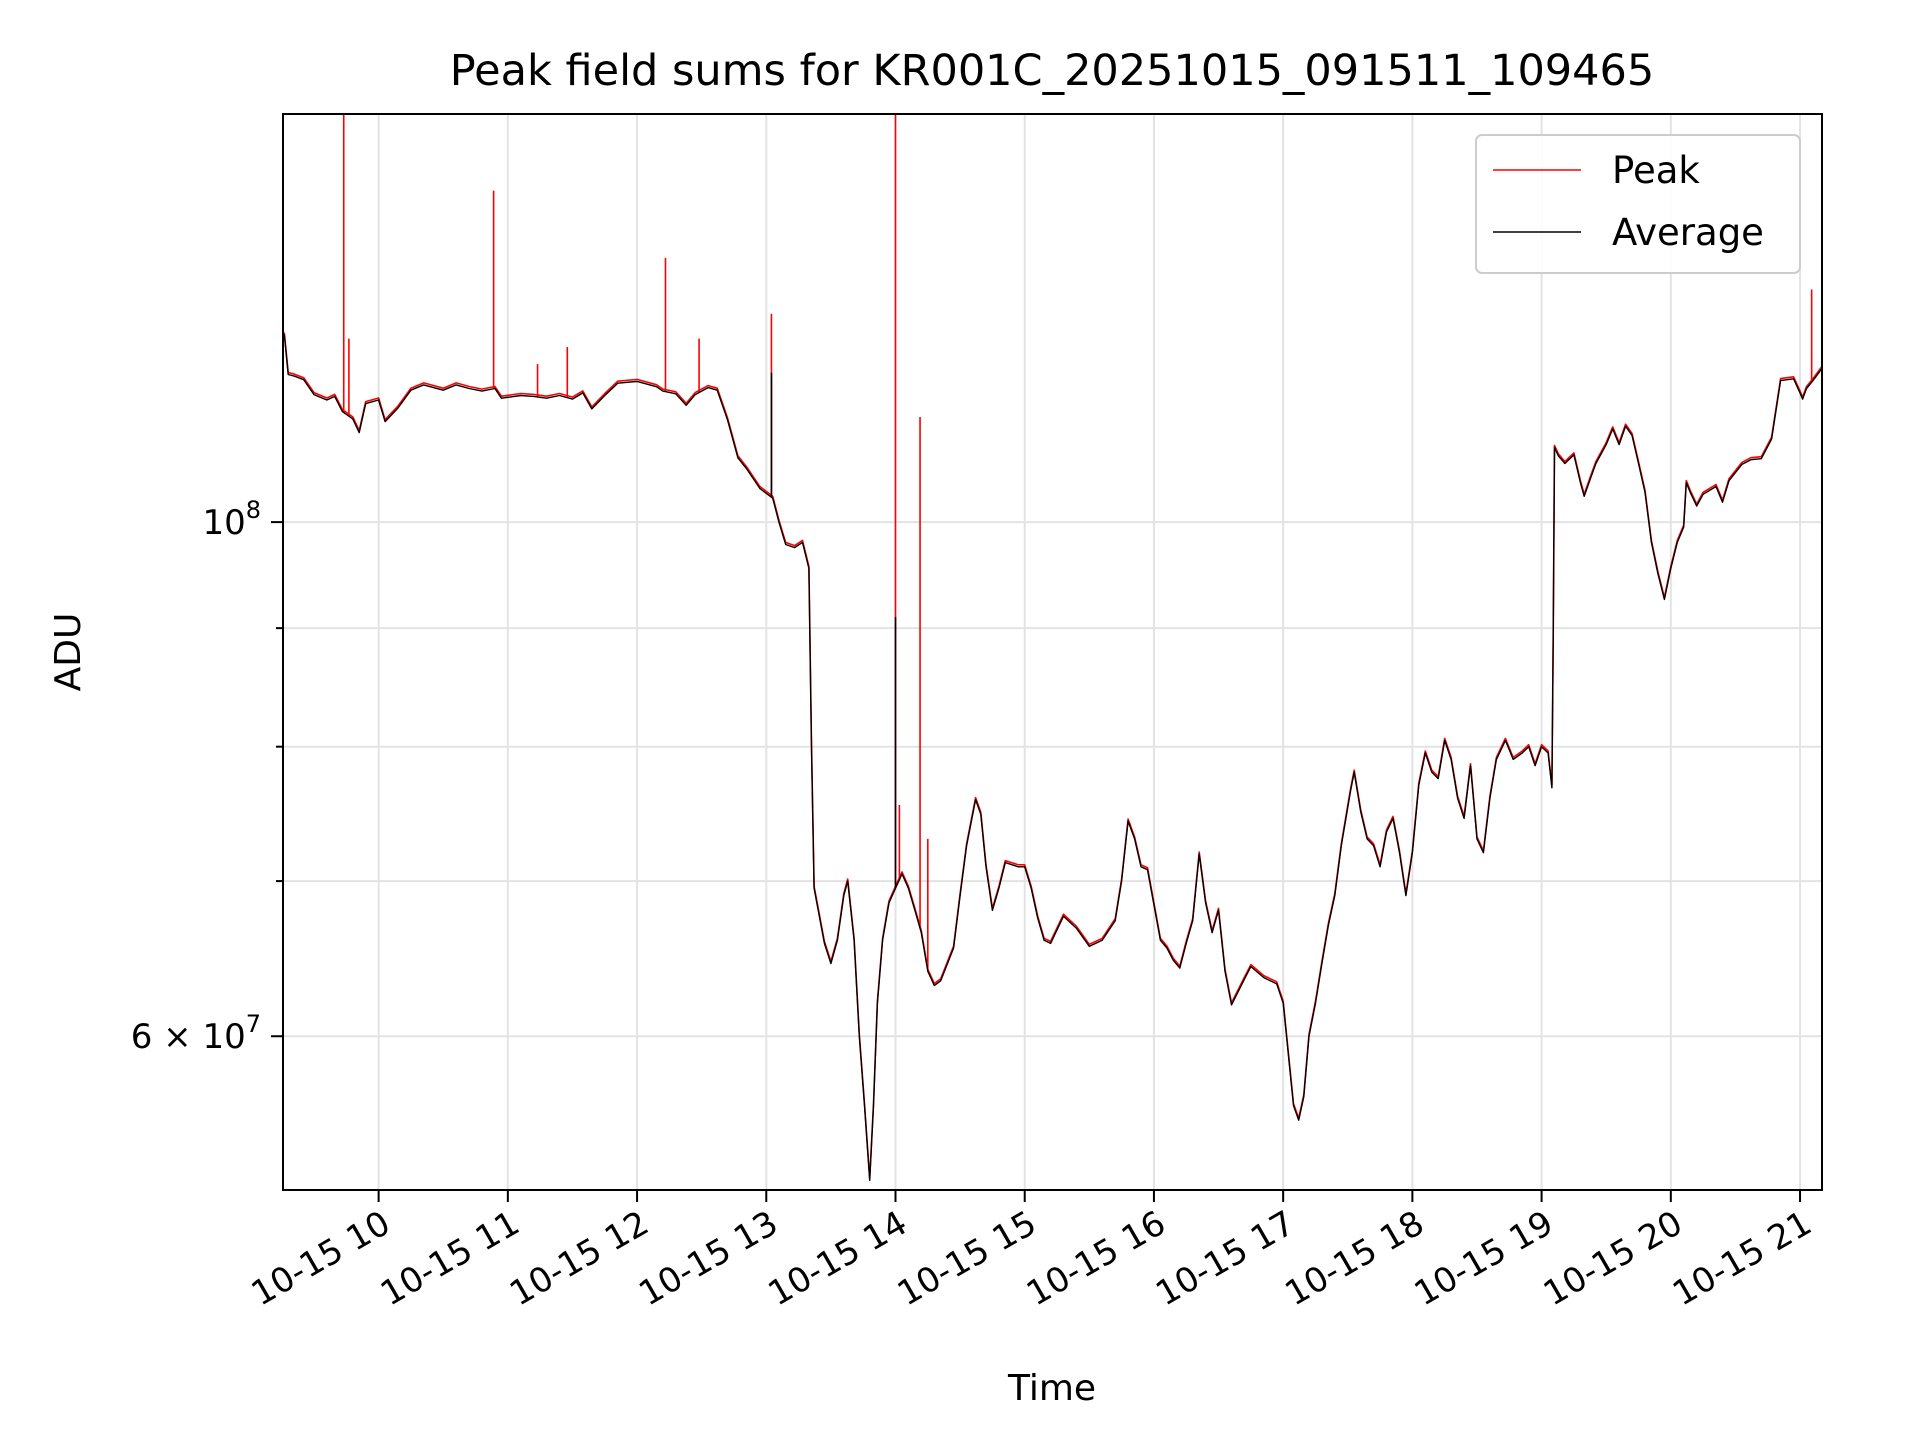 This screenshot has height=1440, width=1920. Describe the element at coordinates (1638, 204) in the screenshot. I see `legend: Peak Average` at that location.